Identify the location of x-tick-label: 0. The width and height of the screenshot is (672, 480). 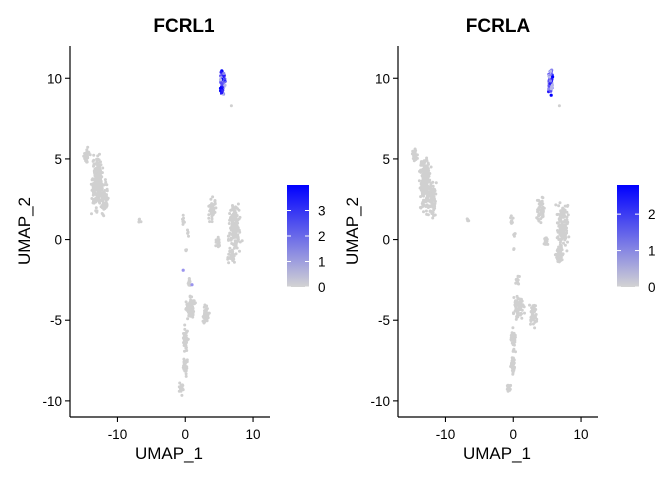
(513, 434).